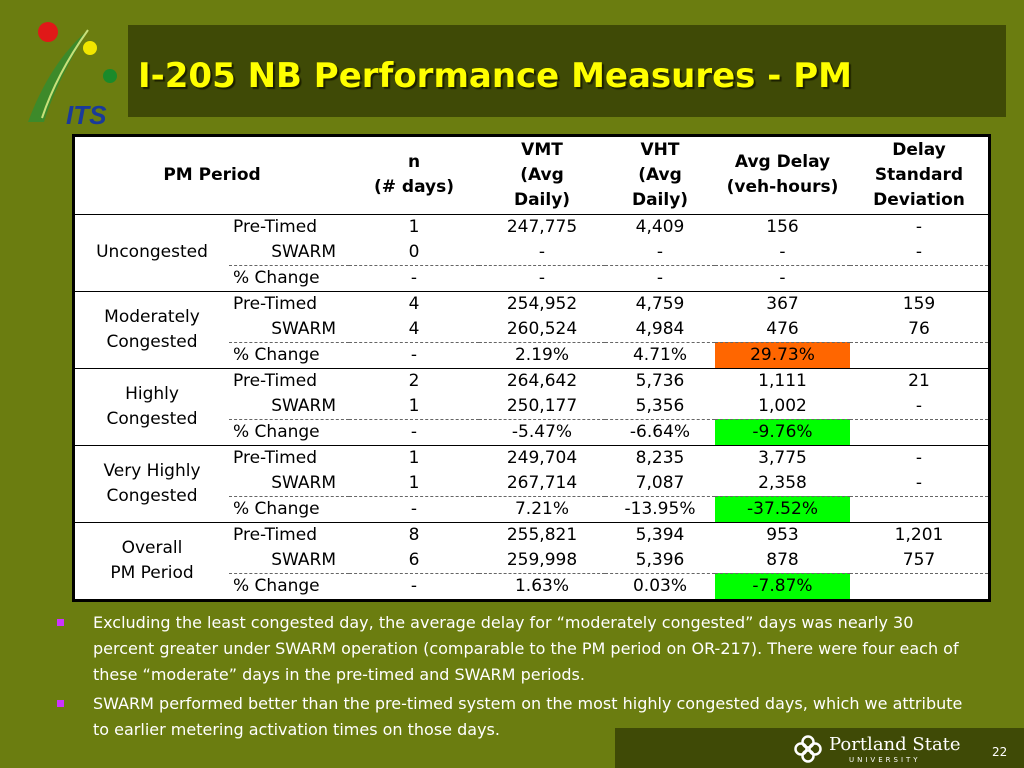 The height and width of the screenshot is (768, 1024). What do you see at coordinates (60, 703) in the screenshot?
I see `square-bullet-icon` at bounding box center [60, 703].